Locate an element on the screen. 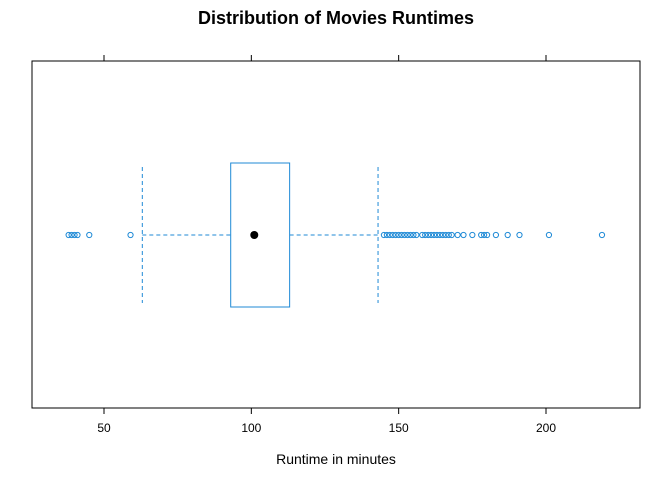 The height and width of the screenshot is (480, 672). tick-label-100: 100 is located at coordinates (251, 428).